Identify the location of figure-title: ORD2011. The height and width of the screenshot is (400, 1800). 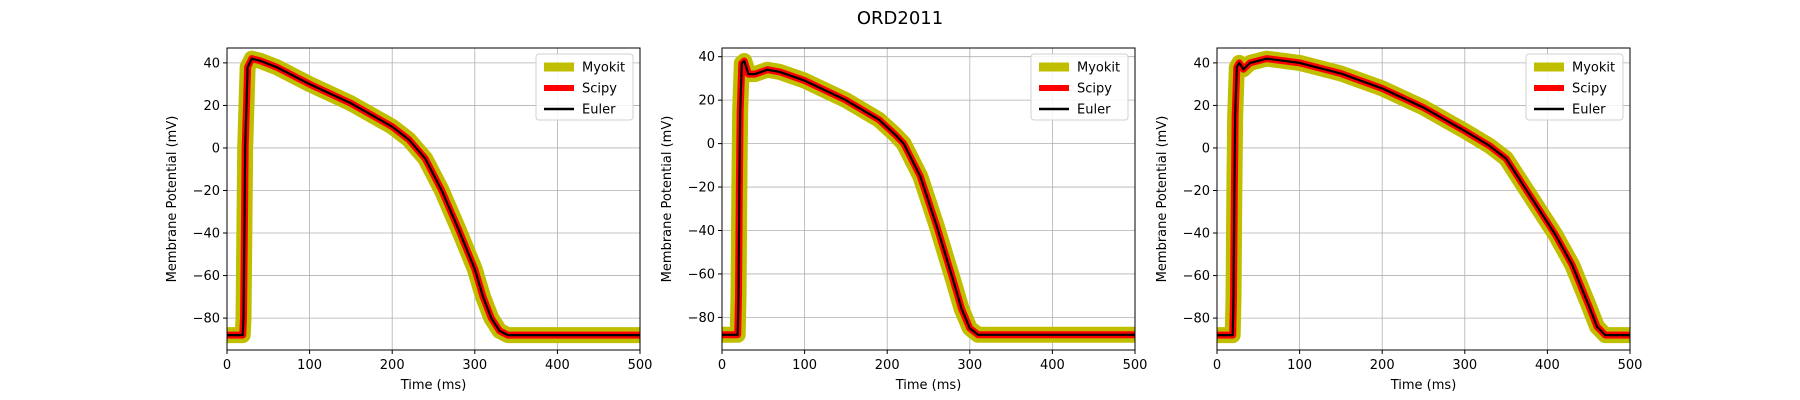
(900, 18).